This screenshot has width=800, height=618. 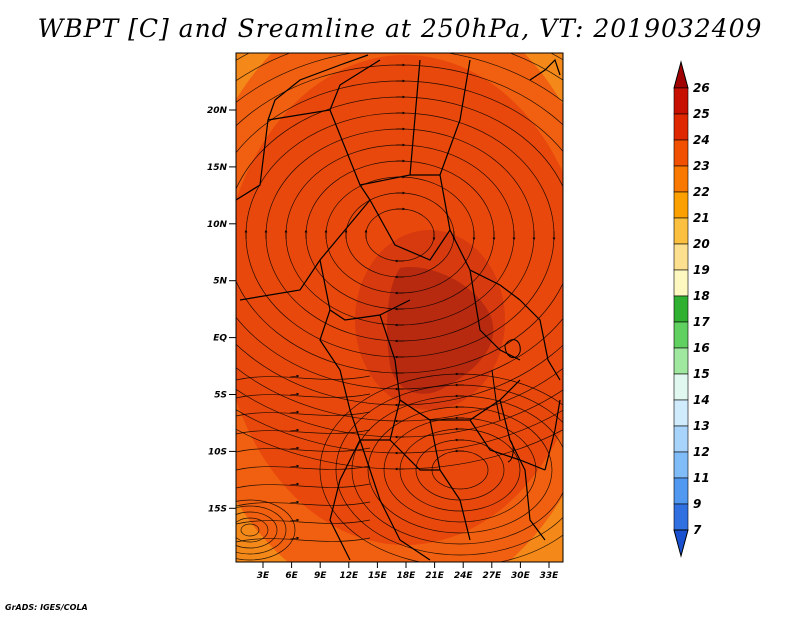 What do you see at coordinates (681, 543) in the screenshot?
I see `colorbar-bottom-triangle` at bounding box center [681, 543].